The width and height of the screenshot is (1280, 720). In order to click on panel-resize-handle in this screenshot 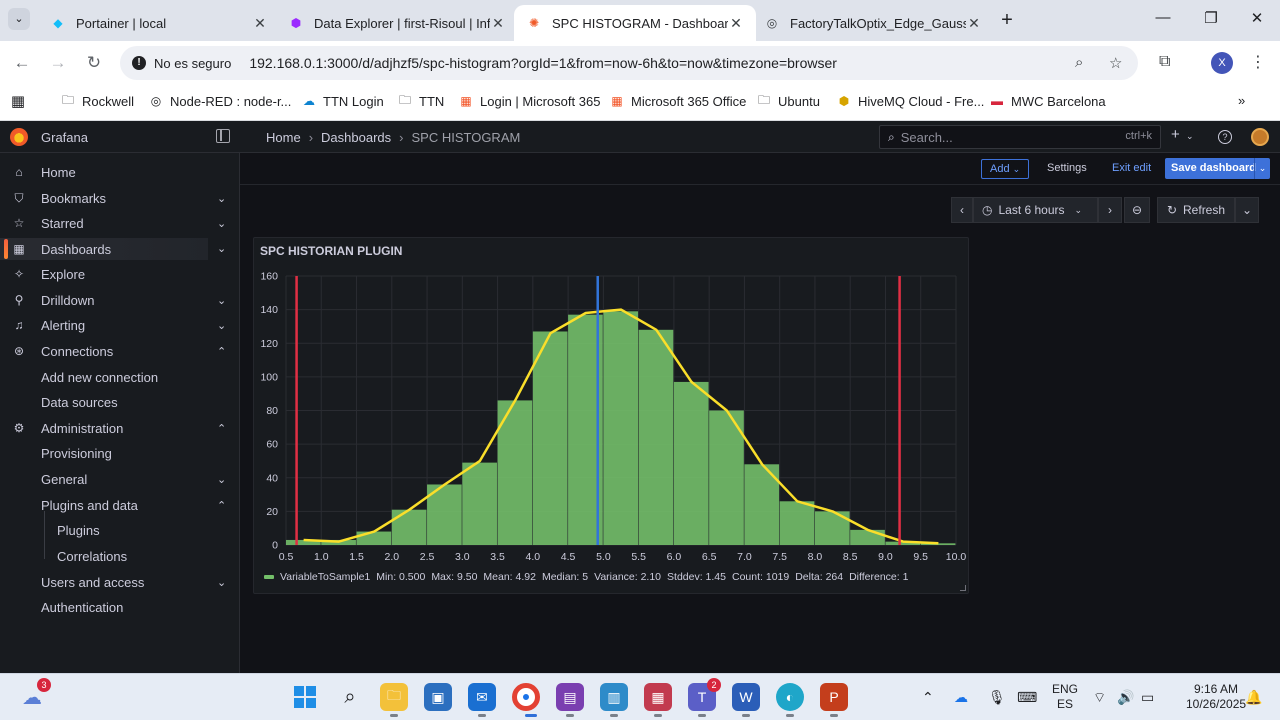, I will do `click(963, 588)`.